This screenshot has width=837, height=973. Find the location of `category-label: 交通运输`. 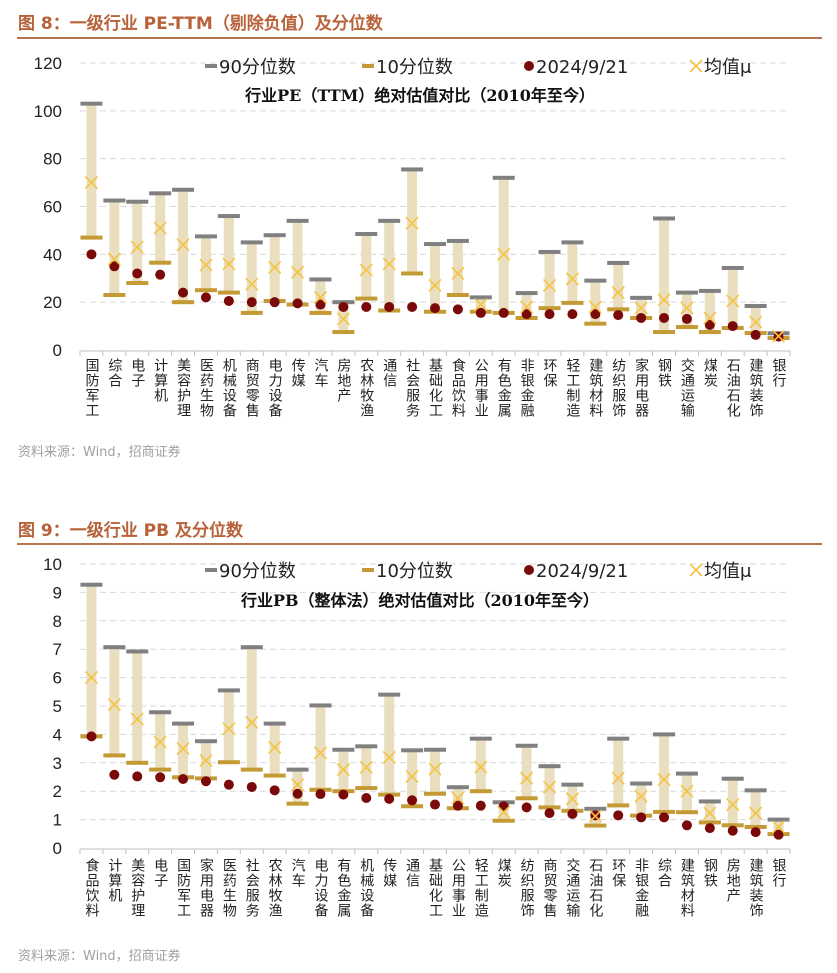

category-label: 交通运输 is located at coordinates (572, 888).